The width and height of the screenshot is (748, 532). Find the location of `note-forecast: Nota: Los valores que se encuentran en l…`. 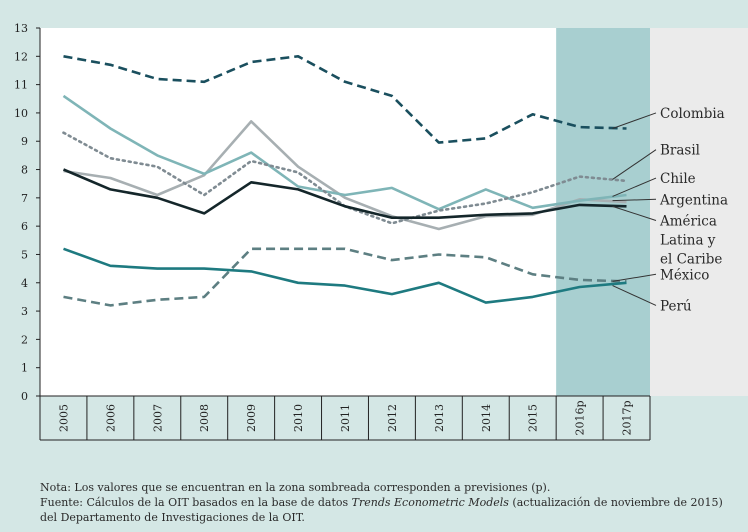

note-forecast: Nota: Los valores que se encuentran en l… is located at coordinates (295, 487).